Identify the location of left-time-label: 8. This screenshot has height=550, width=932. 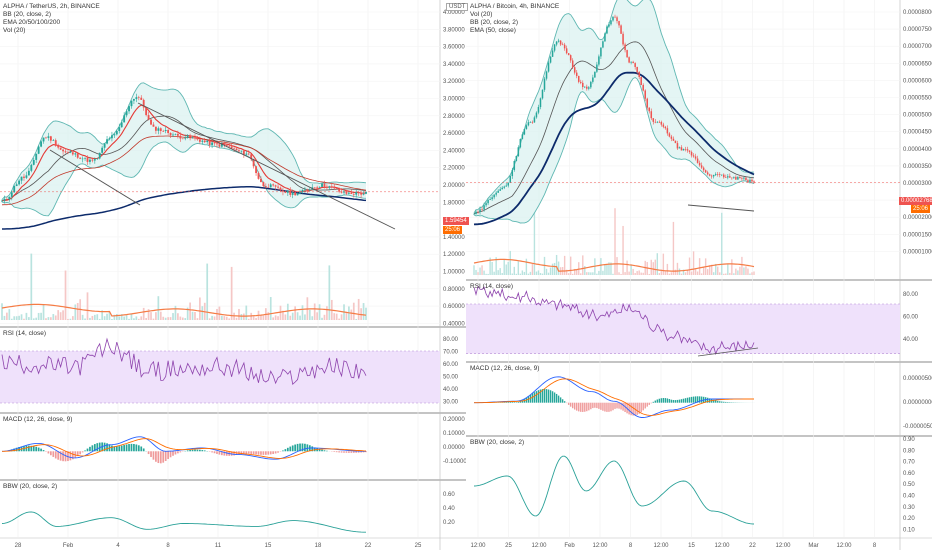
(168, 546).